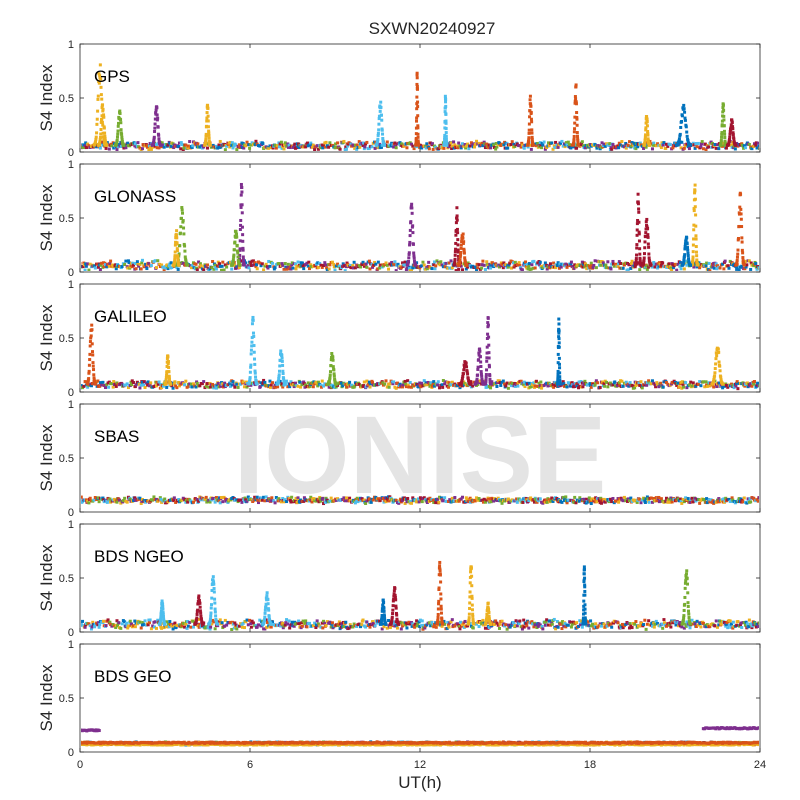 This screenshot has width=800, height=800. I want to click on panel-label: SBAS, so click(116, 436).